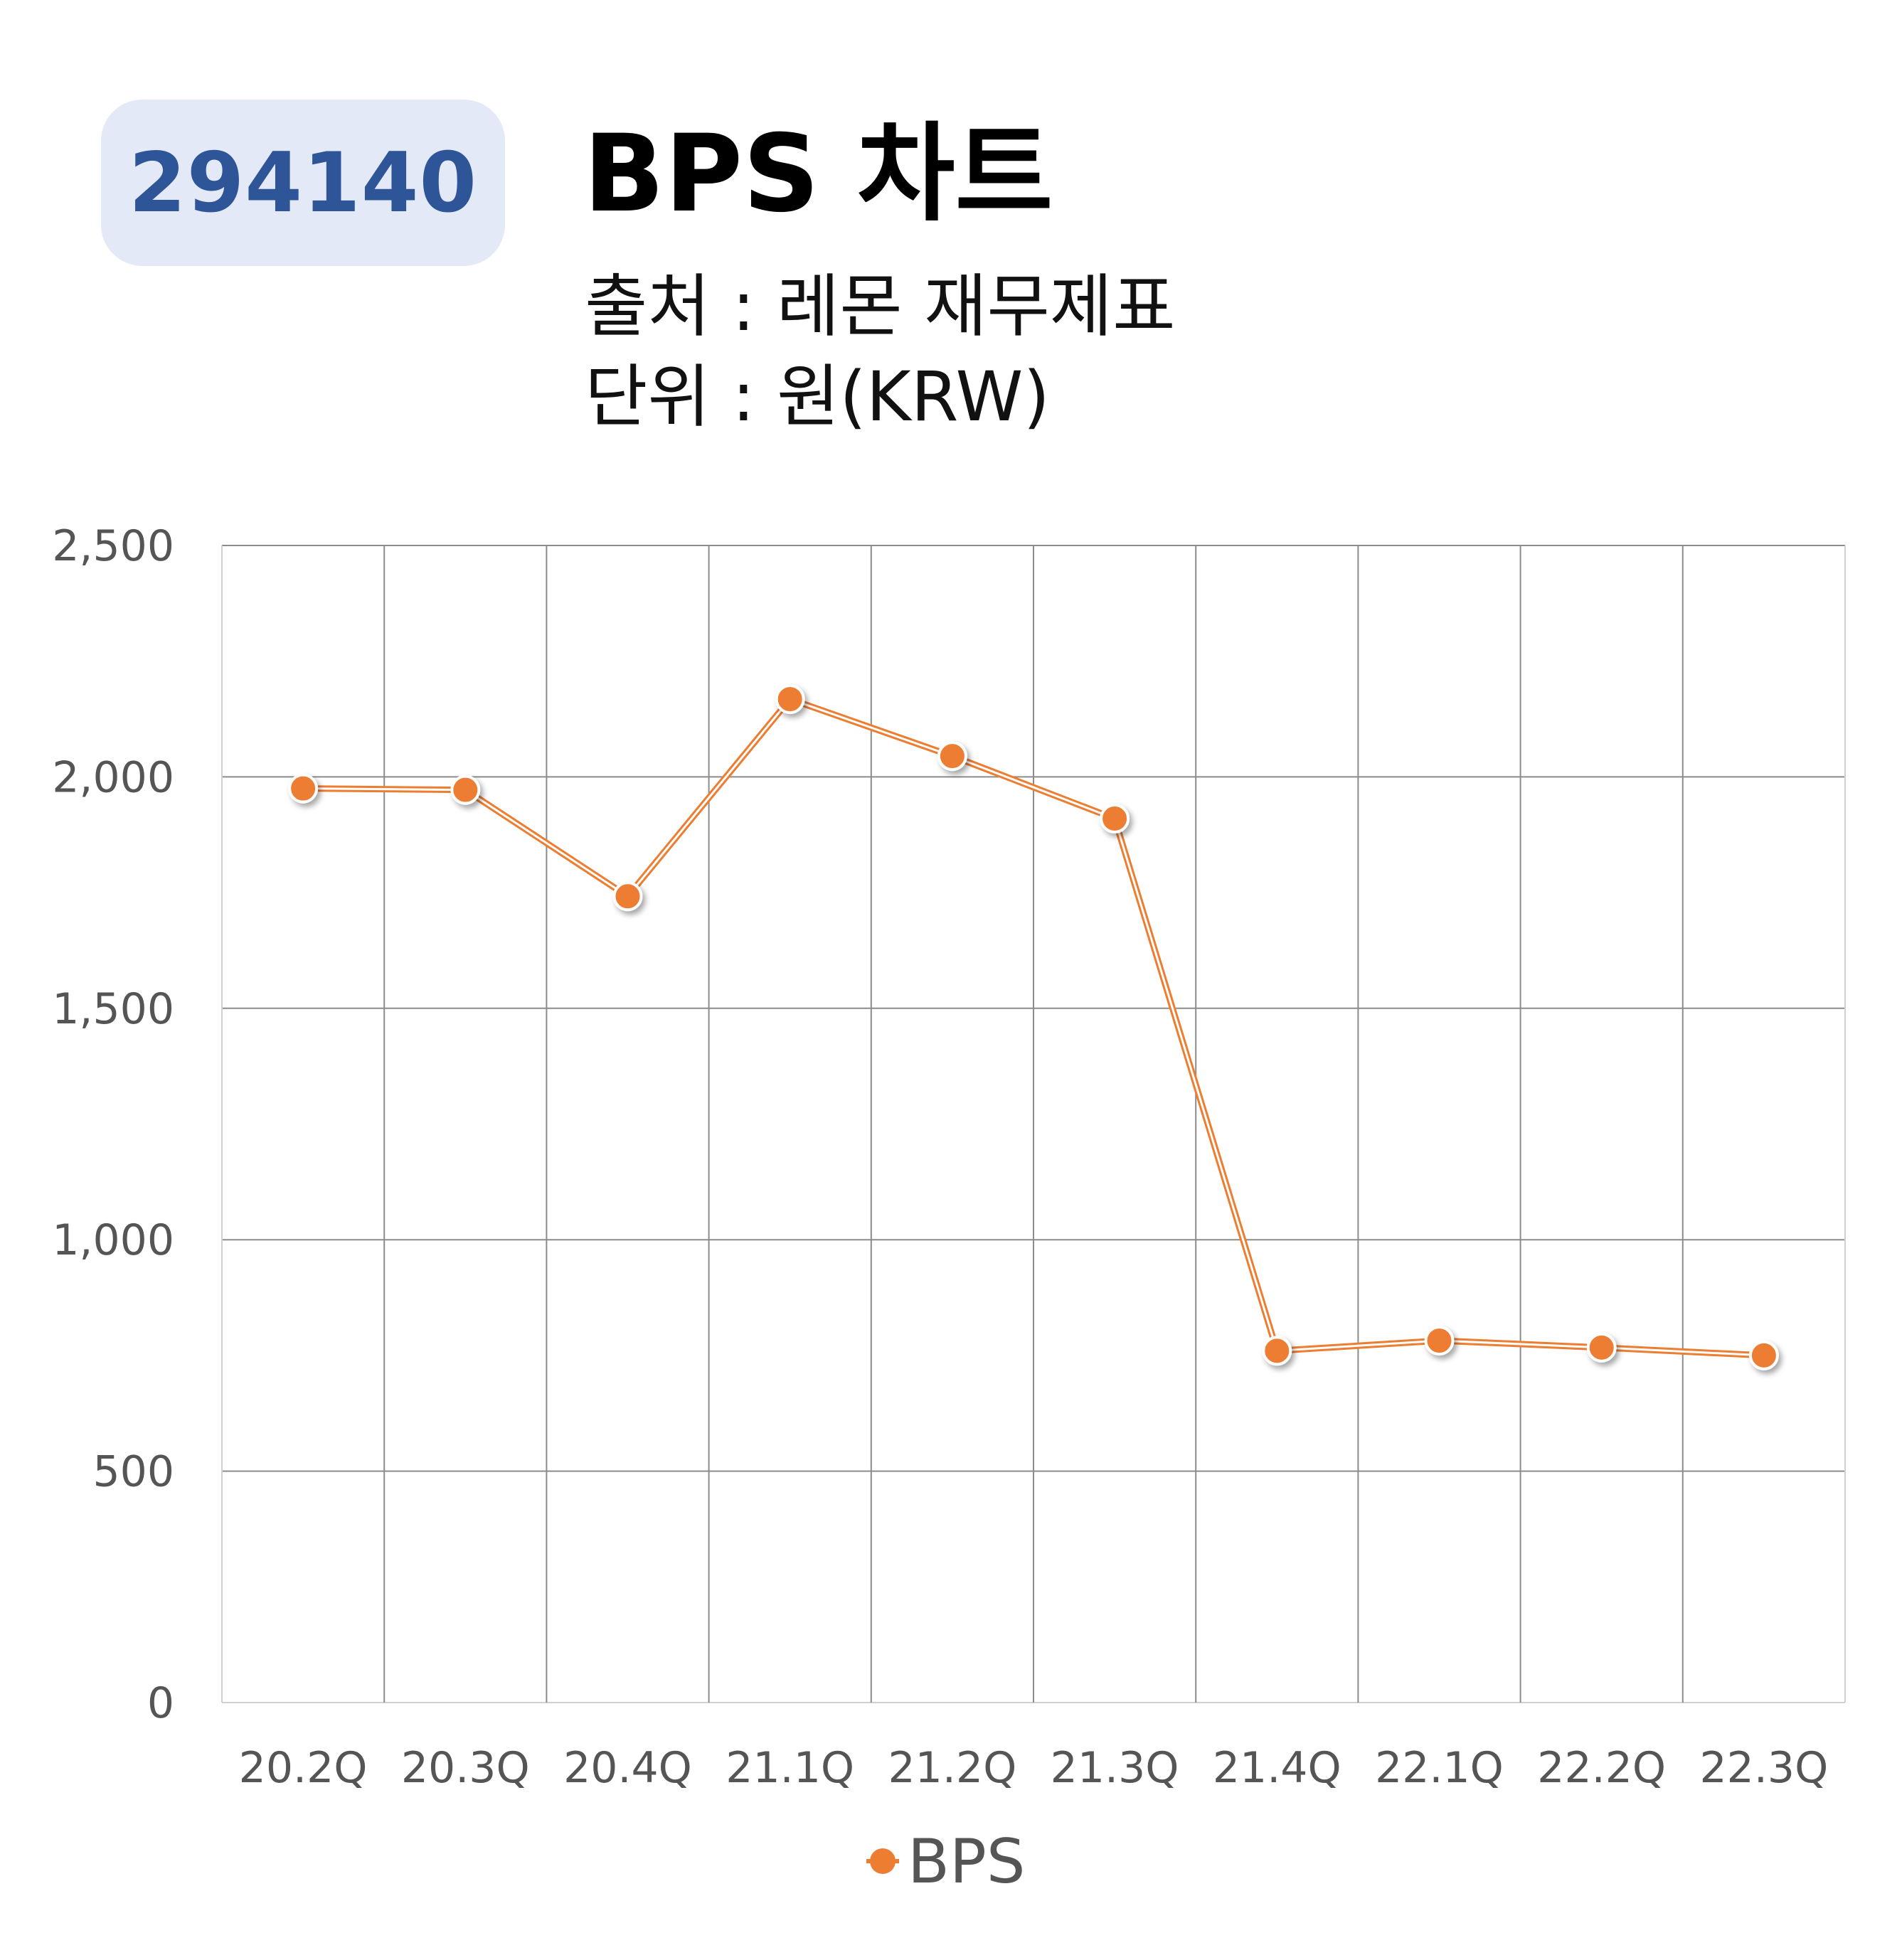  Describe the element at coordinates (113, 1009) in the screenshot. I see `y-tick-label: 1,500` at that location.